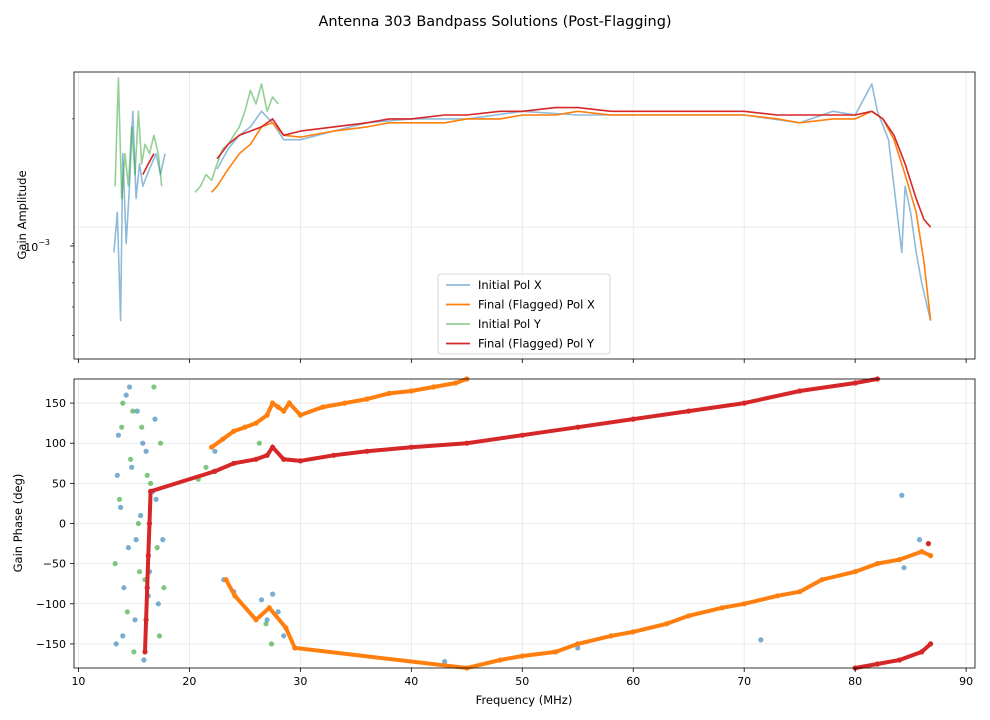  I want to click on phase-xtick-label: 30, so click(300, 681).